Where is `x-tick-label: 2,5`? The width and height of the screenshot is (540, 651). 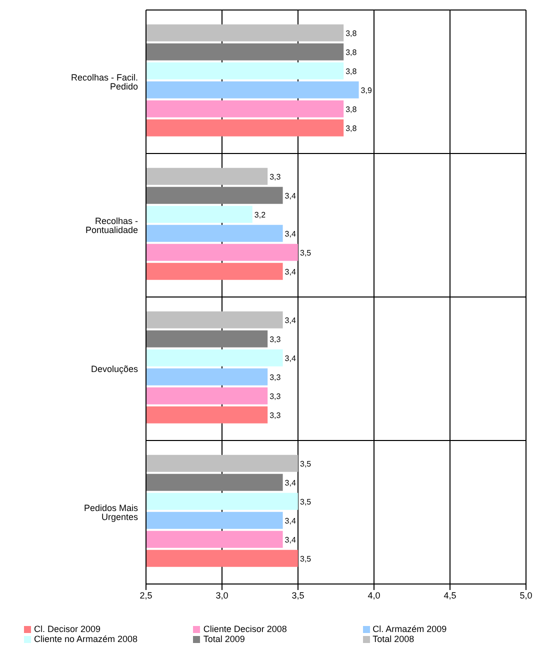 x-tick-label: 2,5 is located at coordinates (146, 595).